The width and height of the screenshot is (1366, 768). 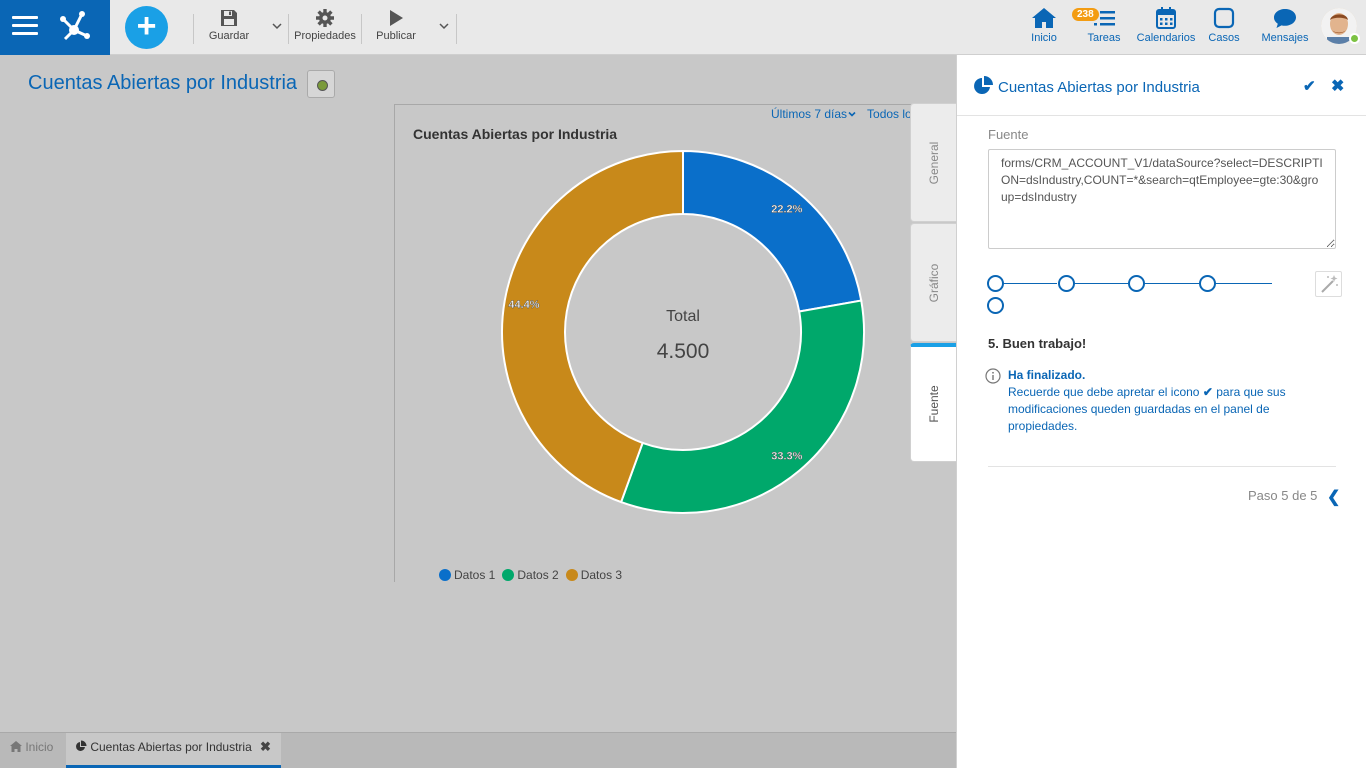 What do you see at coordinates (1354, 38) in the screenshot?
I see `online-status-dot` at bounding box center [1354, 38].